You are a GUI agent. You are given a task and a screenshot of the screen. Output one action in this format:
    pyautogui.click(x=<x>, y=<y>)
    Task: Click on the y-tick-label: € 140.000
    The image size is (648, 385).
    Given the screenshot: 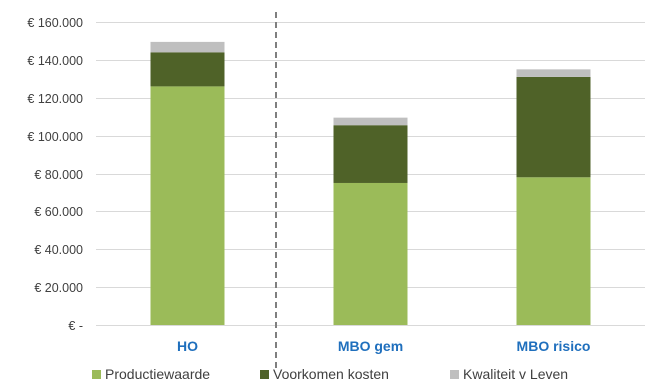 What is the action you would take?
    pyautogui.click(x=55, y=61)
    